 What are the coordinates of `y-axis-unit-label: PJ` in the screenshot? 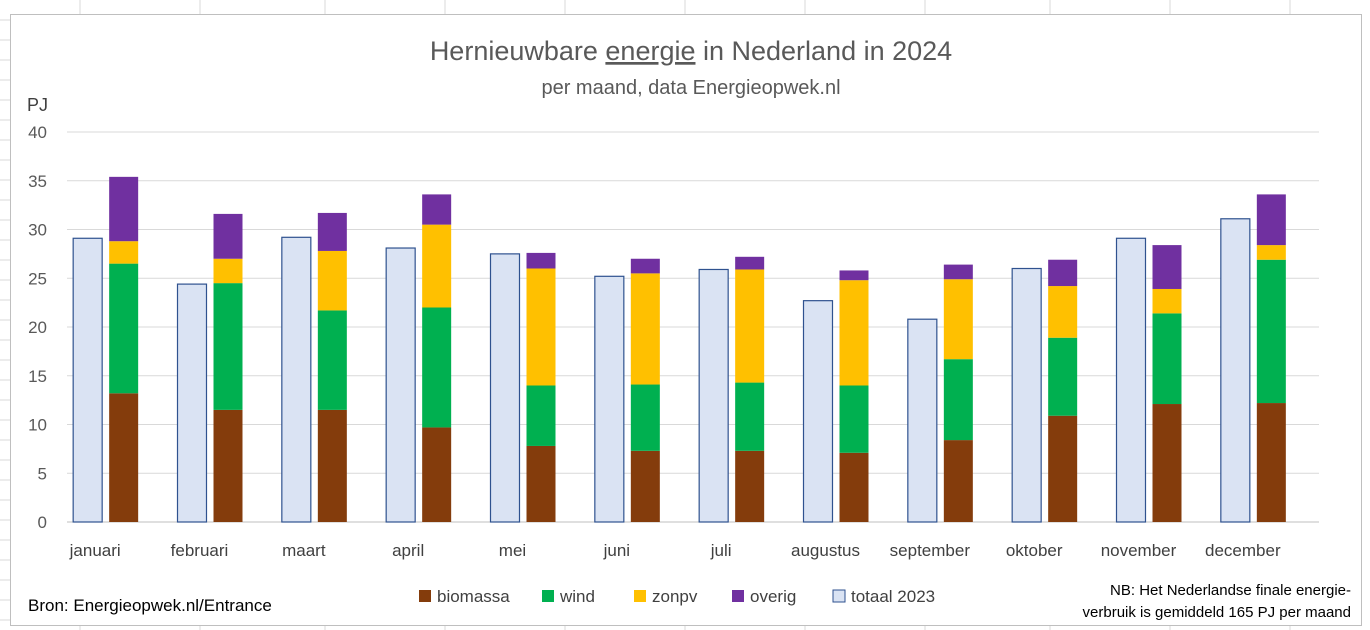 It's located at (37, 105).